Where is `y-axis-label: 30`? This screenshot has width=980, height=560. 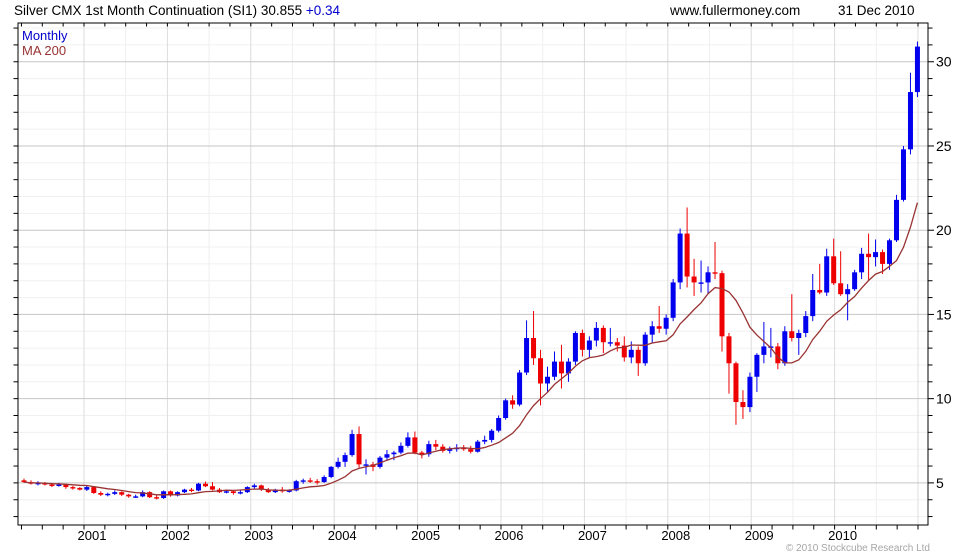 y-axis-label: 30 is located at coordinates (944, 62).